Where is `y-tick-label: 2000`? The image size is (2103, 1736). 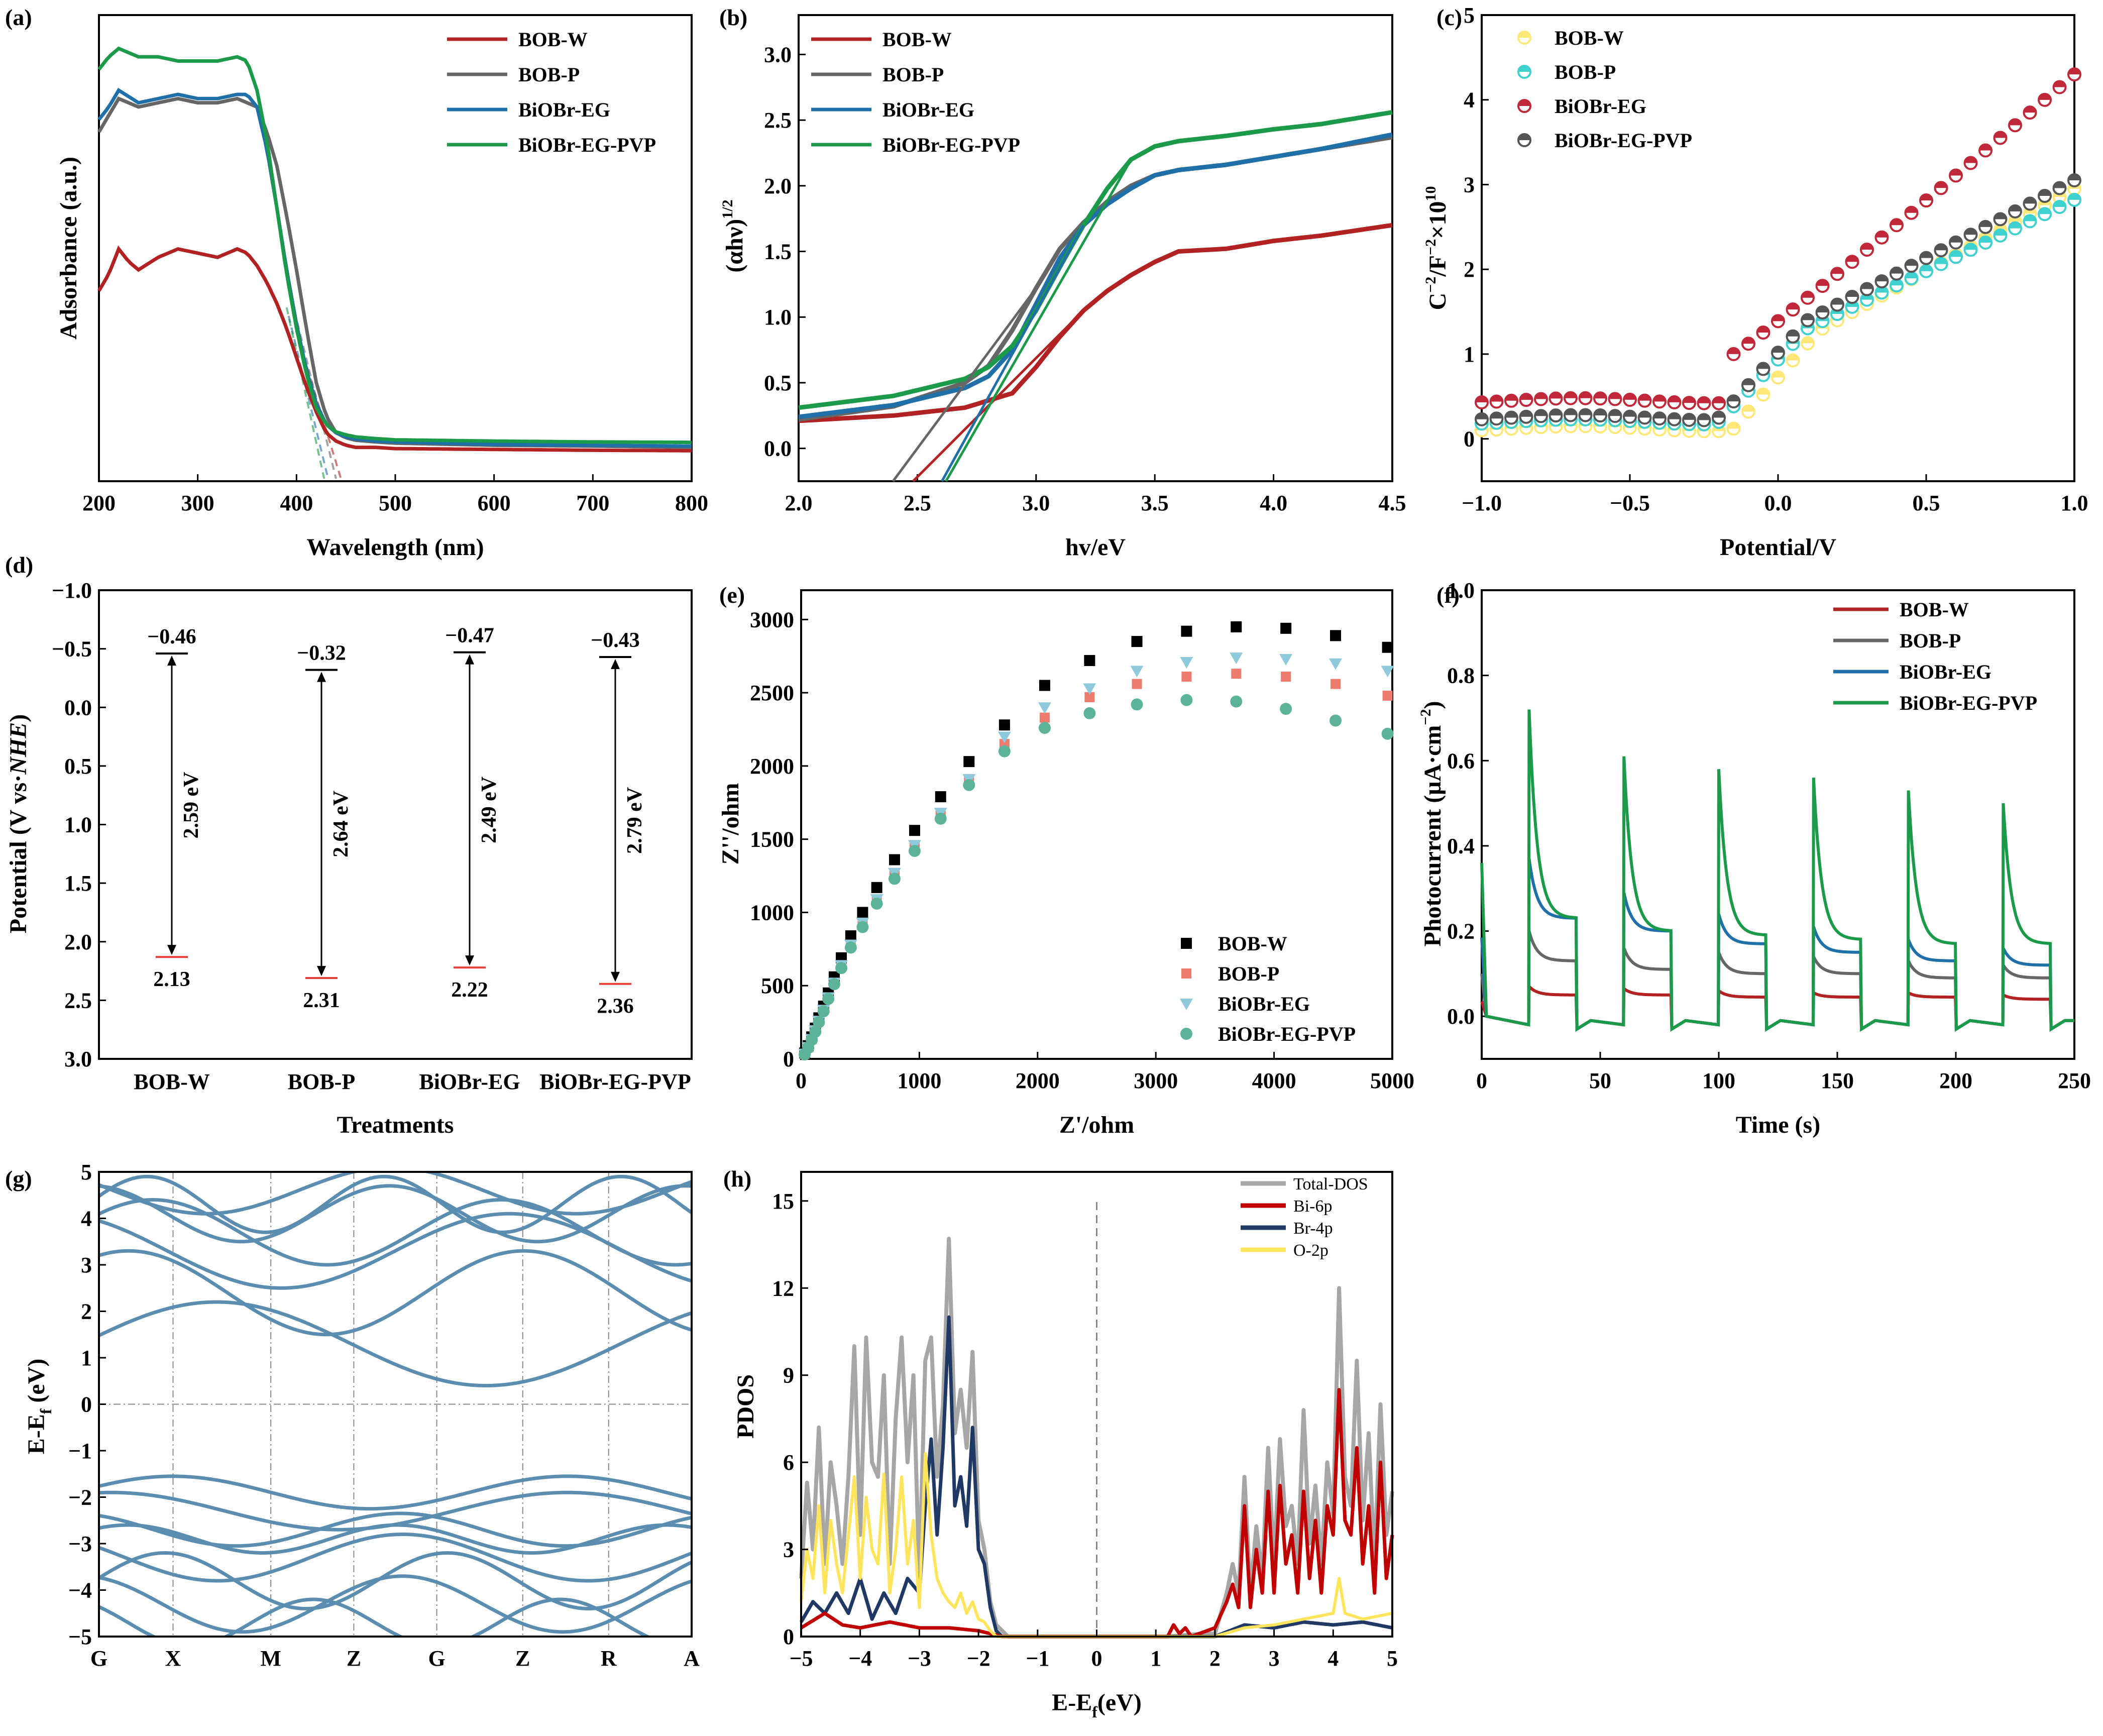 y-tick-label: 2000 is located at coordinates (772, 766).